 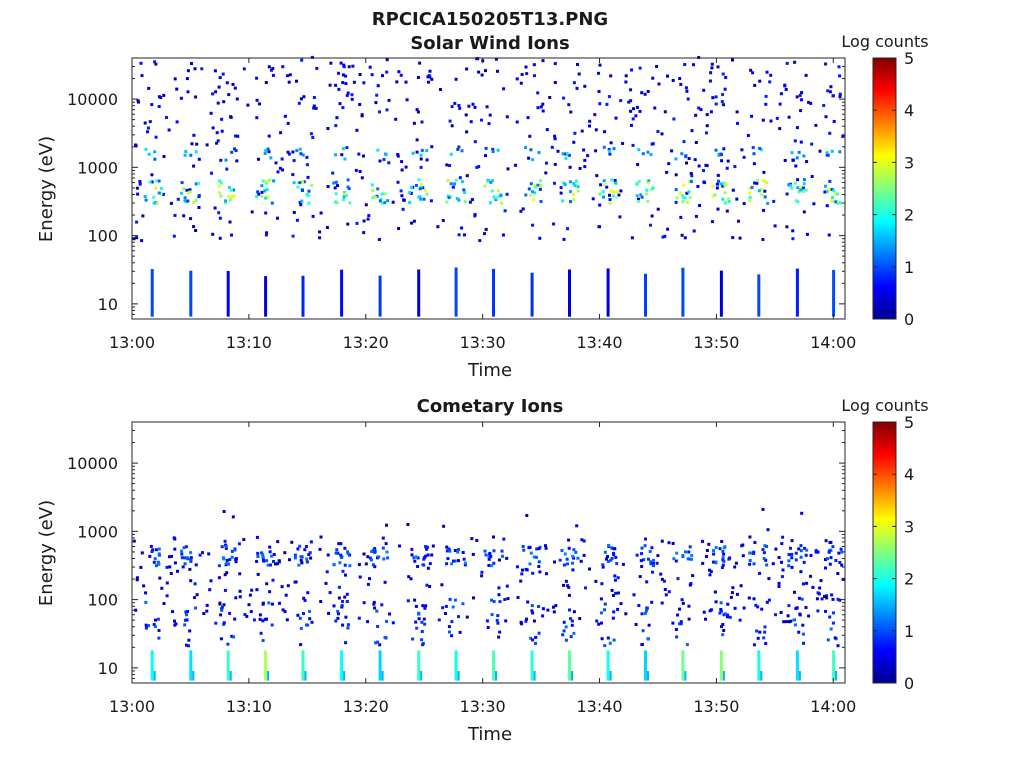 What do you see at coordinates (909, 579) in the screenshot?
I see `colorbar-tick-label: 2` at bounding box center [909, 579].